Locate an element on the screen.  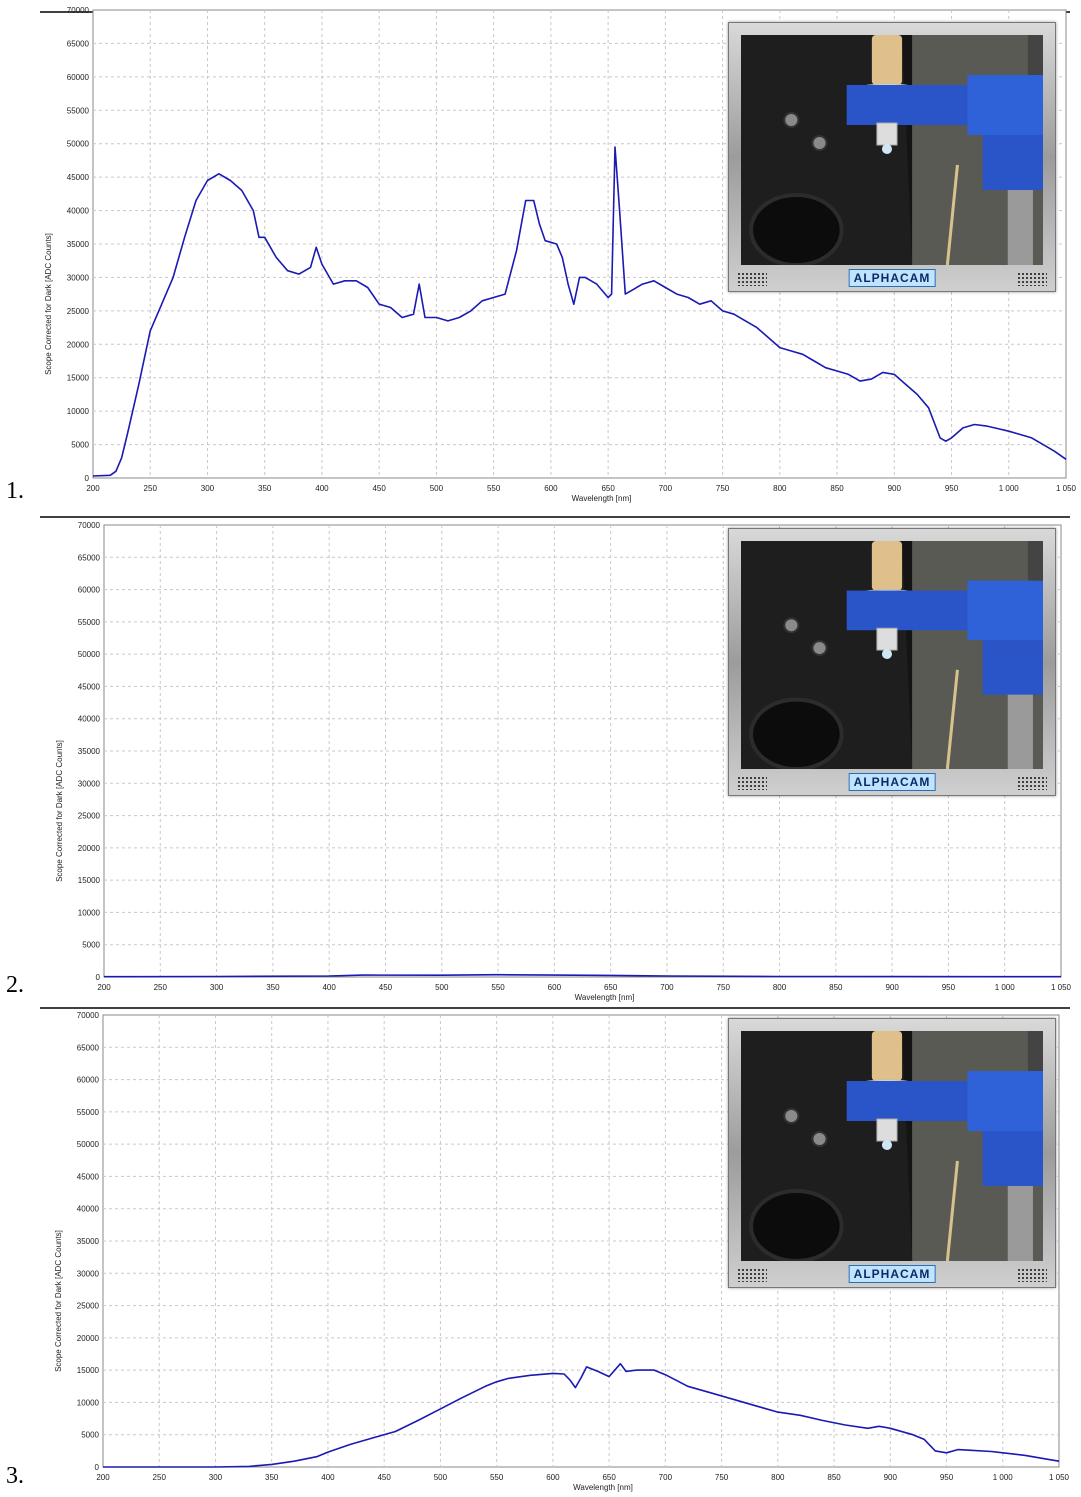
y-tick-label: 30000 is located at coordinates (88, 1273).